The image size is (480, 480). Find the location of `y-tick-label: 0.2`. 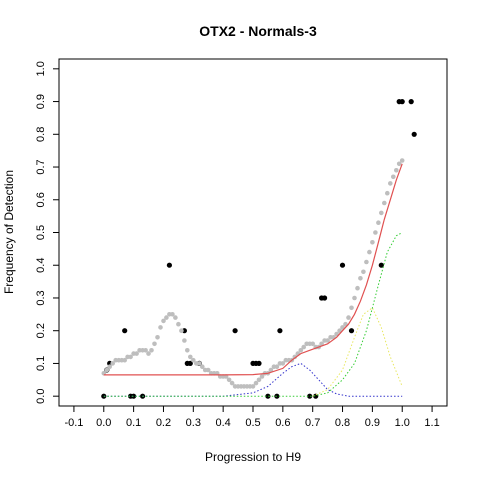

y-tick-label: 0.2 is located at coordinates (41, 330).